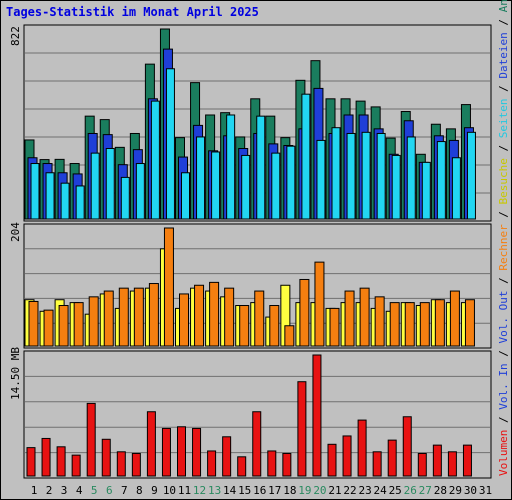 The image size is (512, 500). Describe the element at coordinates (274, 490) in the screenshot. I see `x-tick-label: 17` at that location.